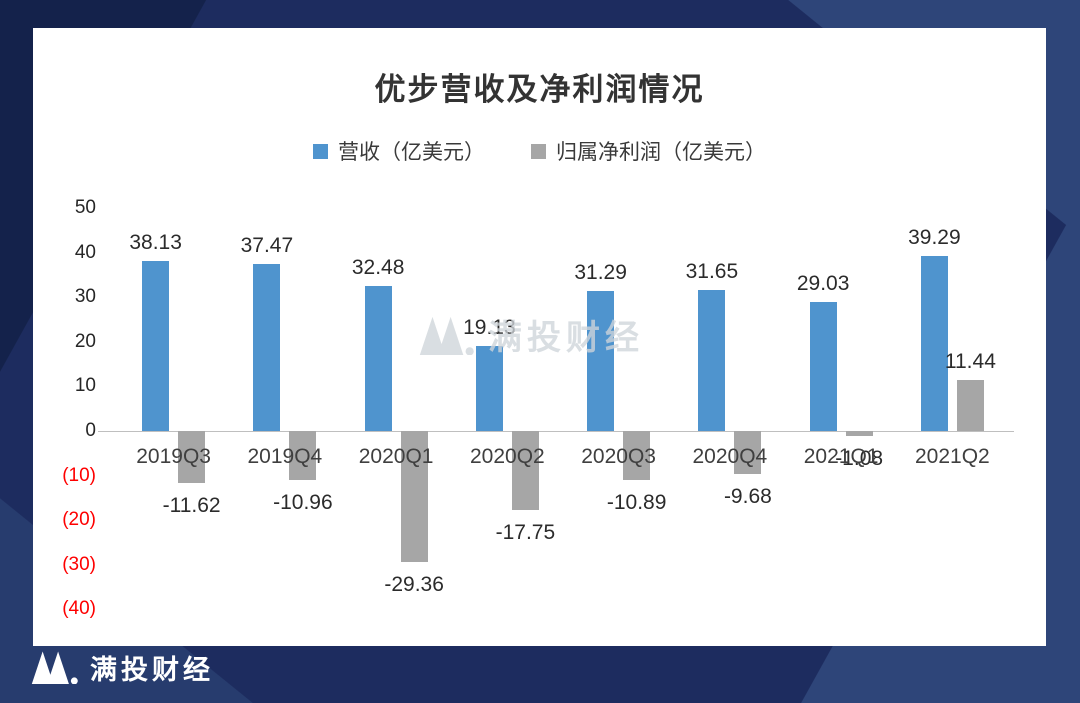 The image size is (1080, 703). Describe the element at coordinates (934, 237) in the screenshot. I see `revenue-data-label: 39.29` at that location.